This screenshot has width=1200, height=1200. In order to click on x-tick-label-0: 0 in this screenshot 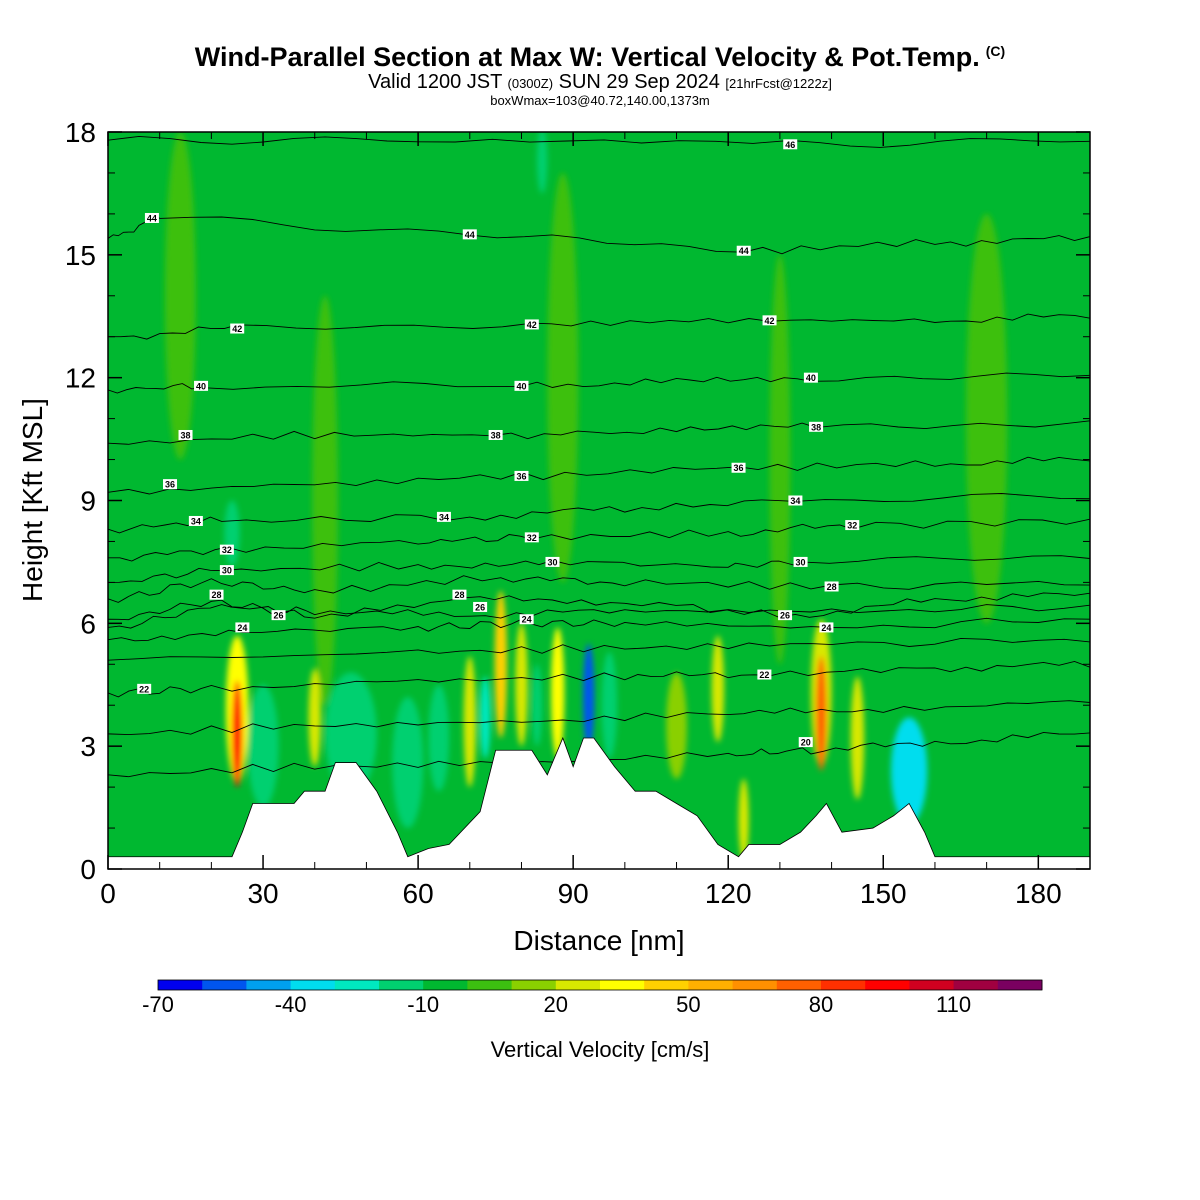, I will do `click(108, 893)`.